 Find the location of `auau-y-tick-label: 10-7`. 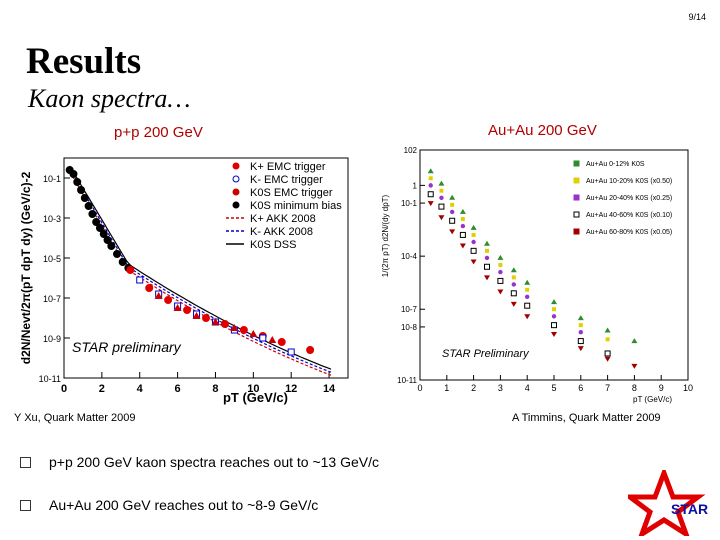

auau-y-tick-label: 10-7 is located at coordinates (409, 309).